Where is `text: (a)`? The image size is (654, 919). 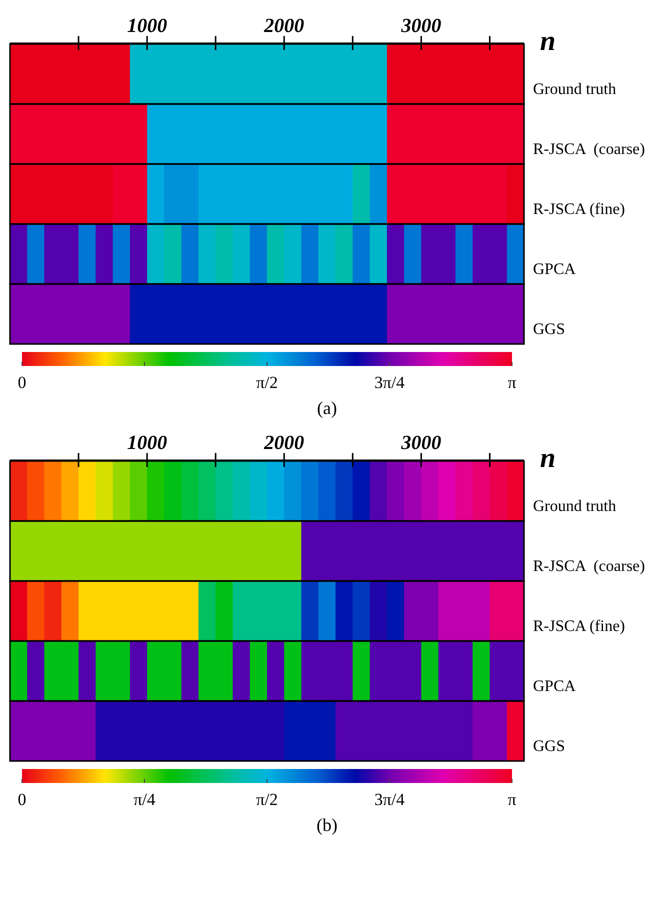 text: (a) is located at coordinates (327, 408).